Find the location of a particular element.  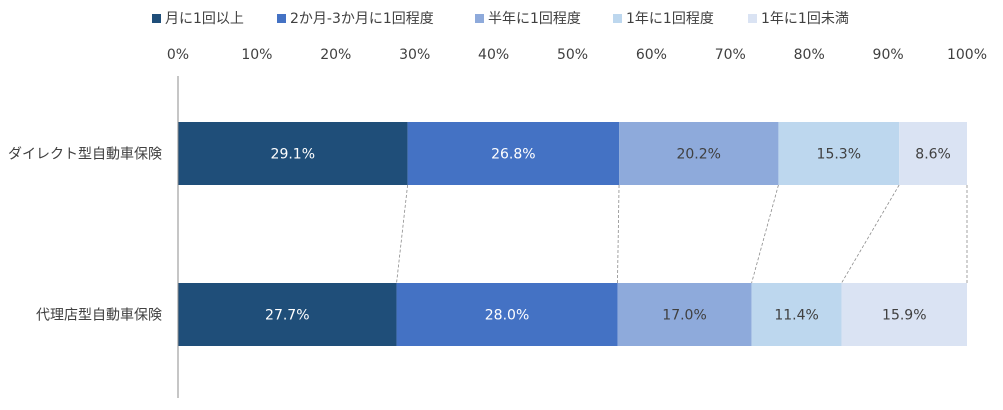

data-label: 11.4% is located at coordinates (796, 316).